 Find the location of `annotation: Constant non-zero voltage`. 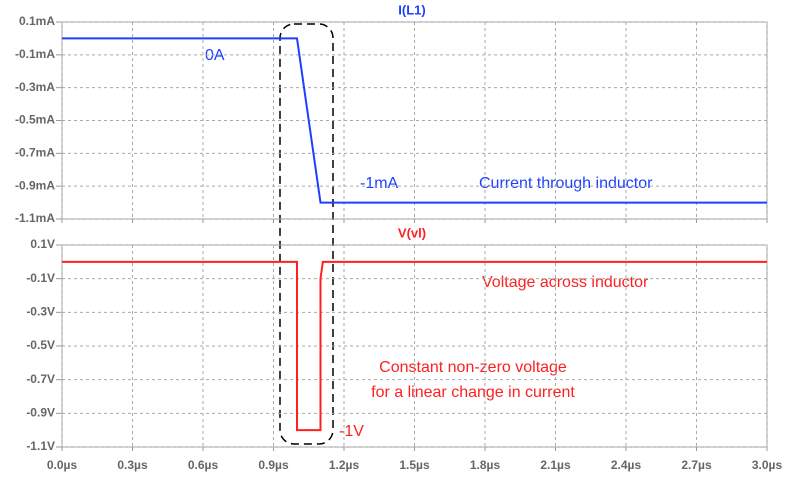

annotation: Constant non-zero voltage is located at coordinates (473, 367).